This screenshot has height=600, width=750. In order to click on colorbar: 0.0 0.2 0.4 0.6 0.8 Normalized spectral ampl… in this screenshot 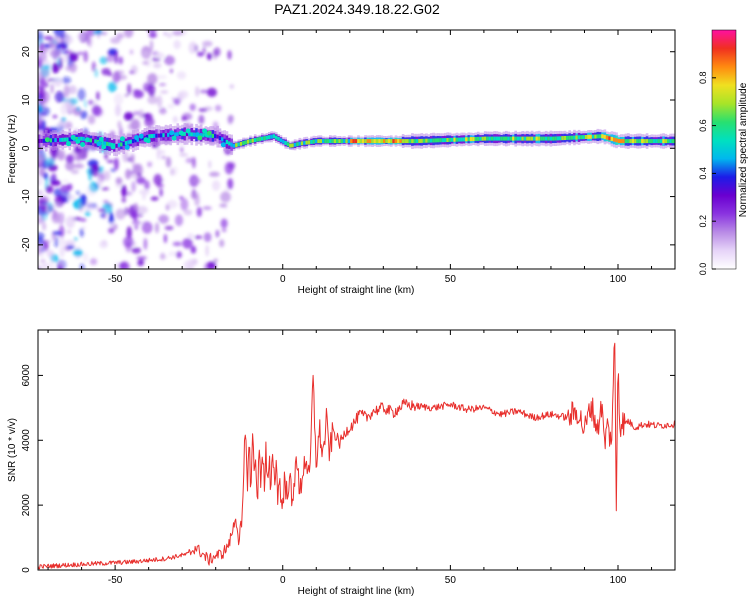, I will do `click(723, 152)`.